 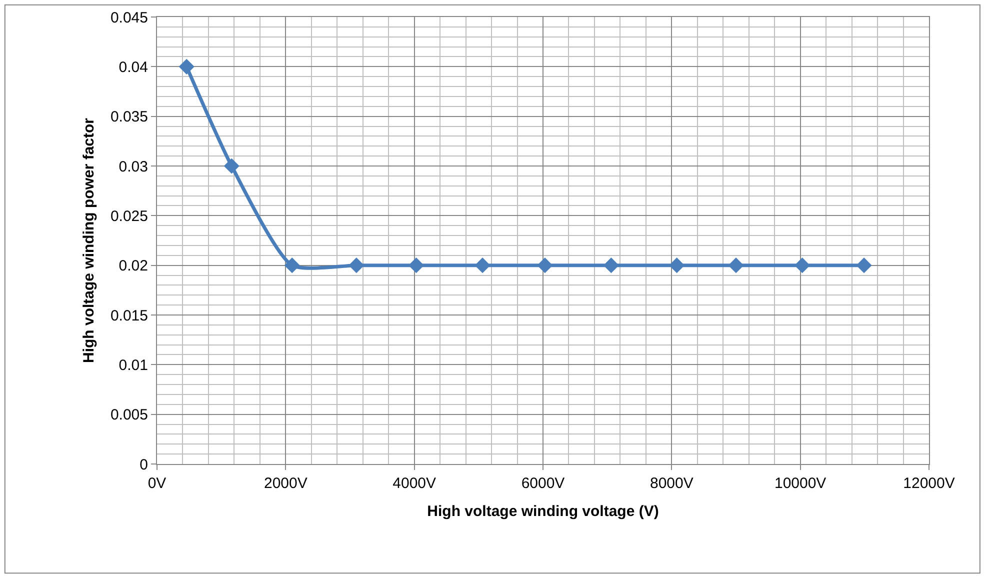 I want to click on y-tick-label: 0.035, so click(x=129, y=117).